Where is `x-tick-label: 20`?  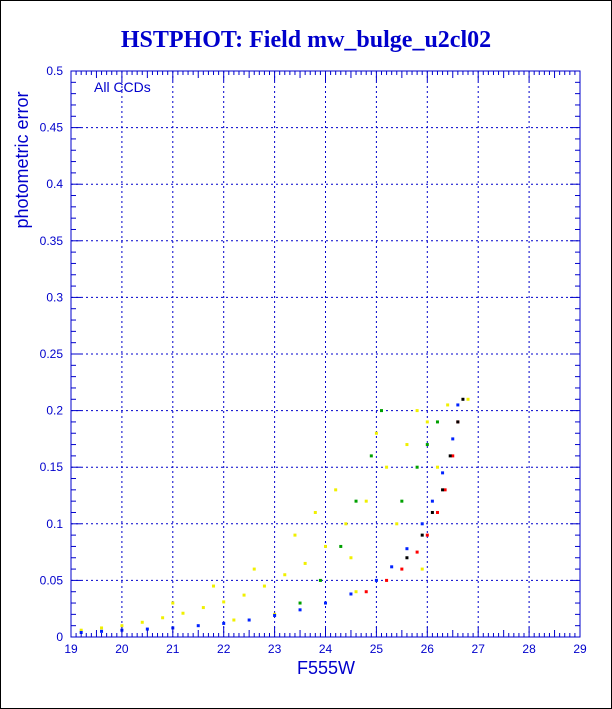
x-tick-label: 20 is located at coordinates (122, 649).